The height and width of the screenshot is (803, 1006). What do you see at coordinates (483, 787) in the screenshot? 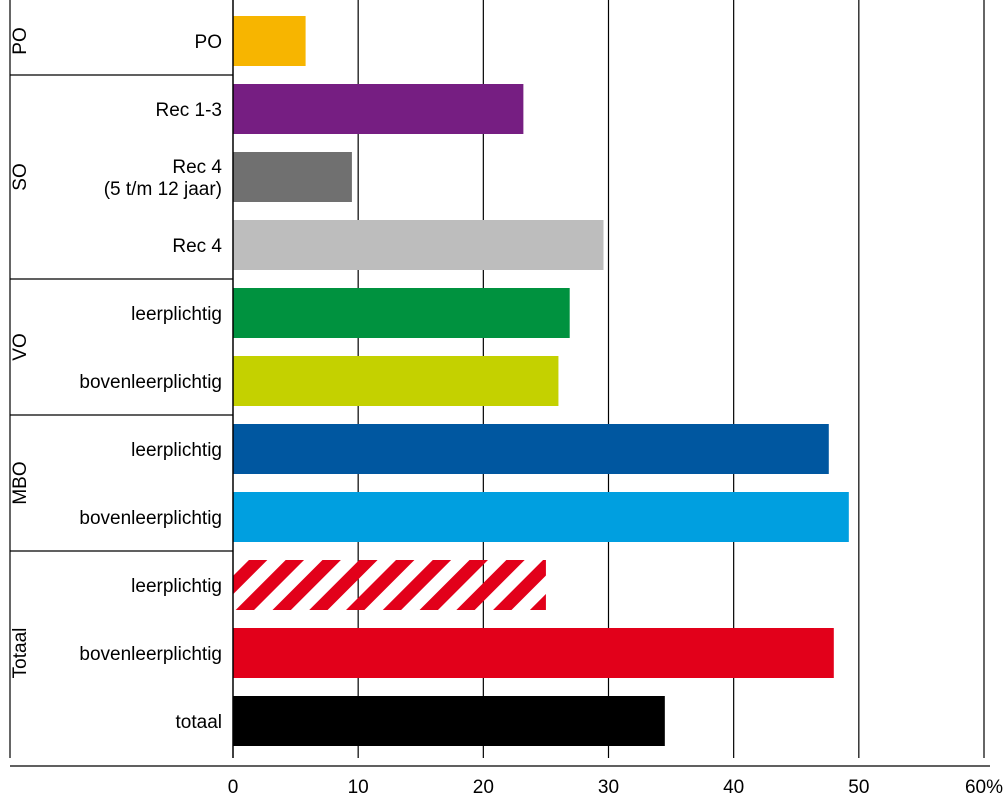
I see `x-tick-label: 20` at bounding box center [483, 787].